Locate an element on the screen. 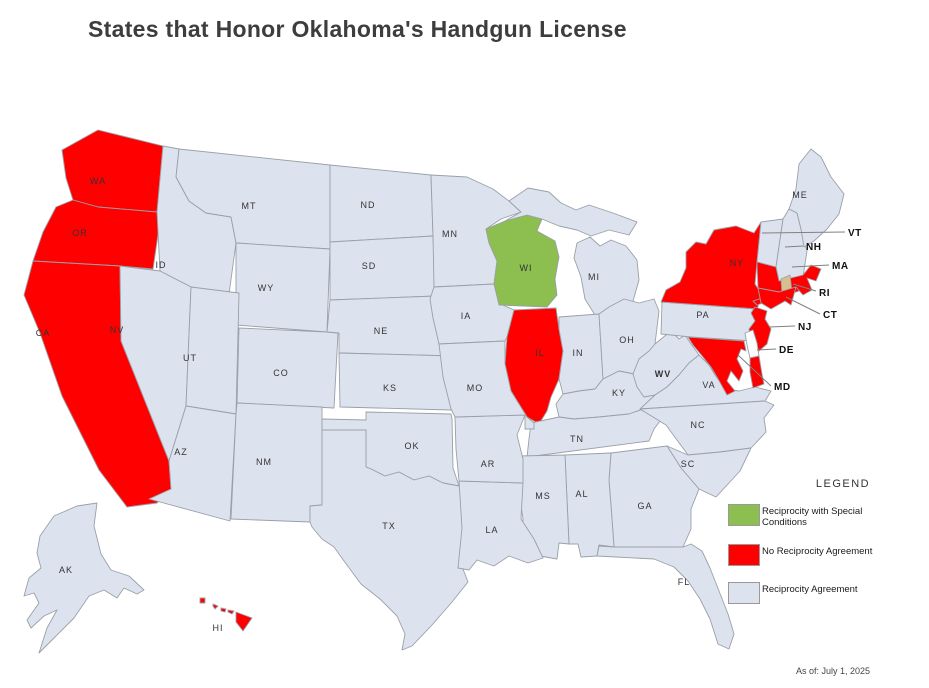 This screenshot has width=929, height=688. state-label-mt: MT is located at coordinates (249, 206).